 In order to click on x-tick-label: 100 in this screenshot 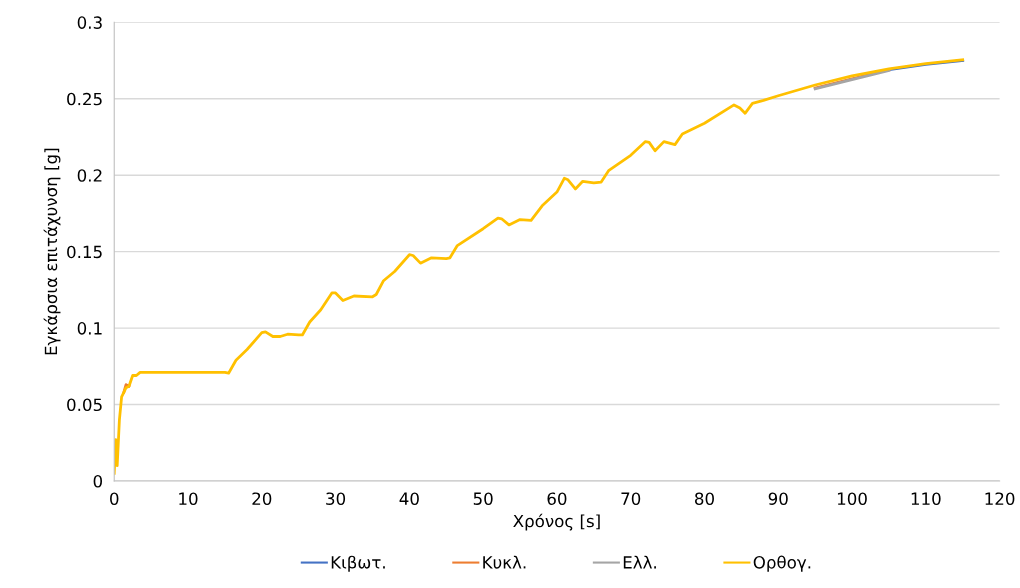, I will do `click(852, 498)`.